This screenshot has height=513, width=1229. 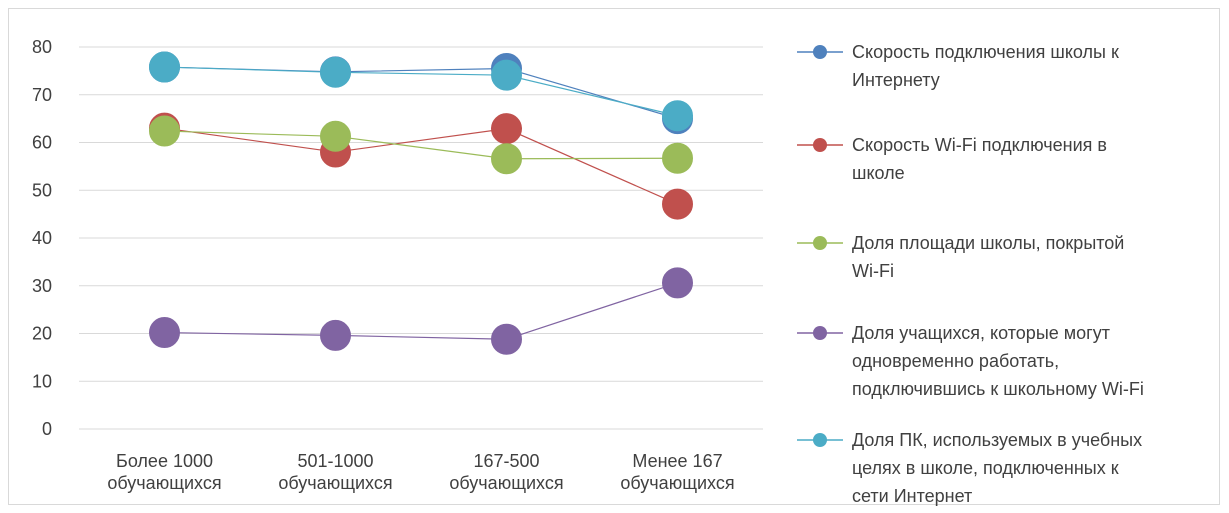 What do you see at coordinates (42, 286) in the screenshot?
I see `y-tick-label: 30` at bounding box center [42, 286].